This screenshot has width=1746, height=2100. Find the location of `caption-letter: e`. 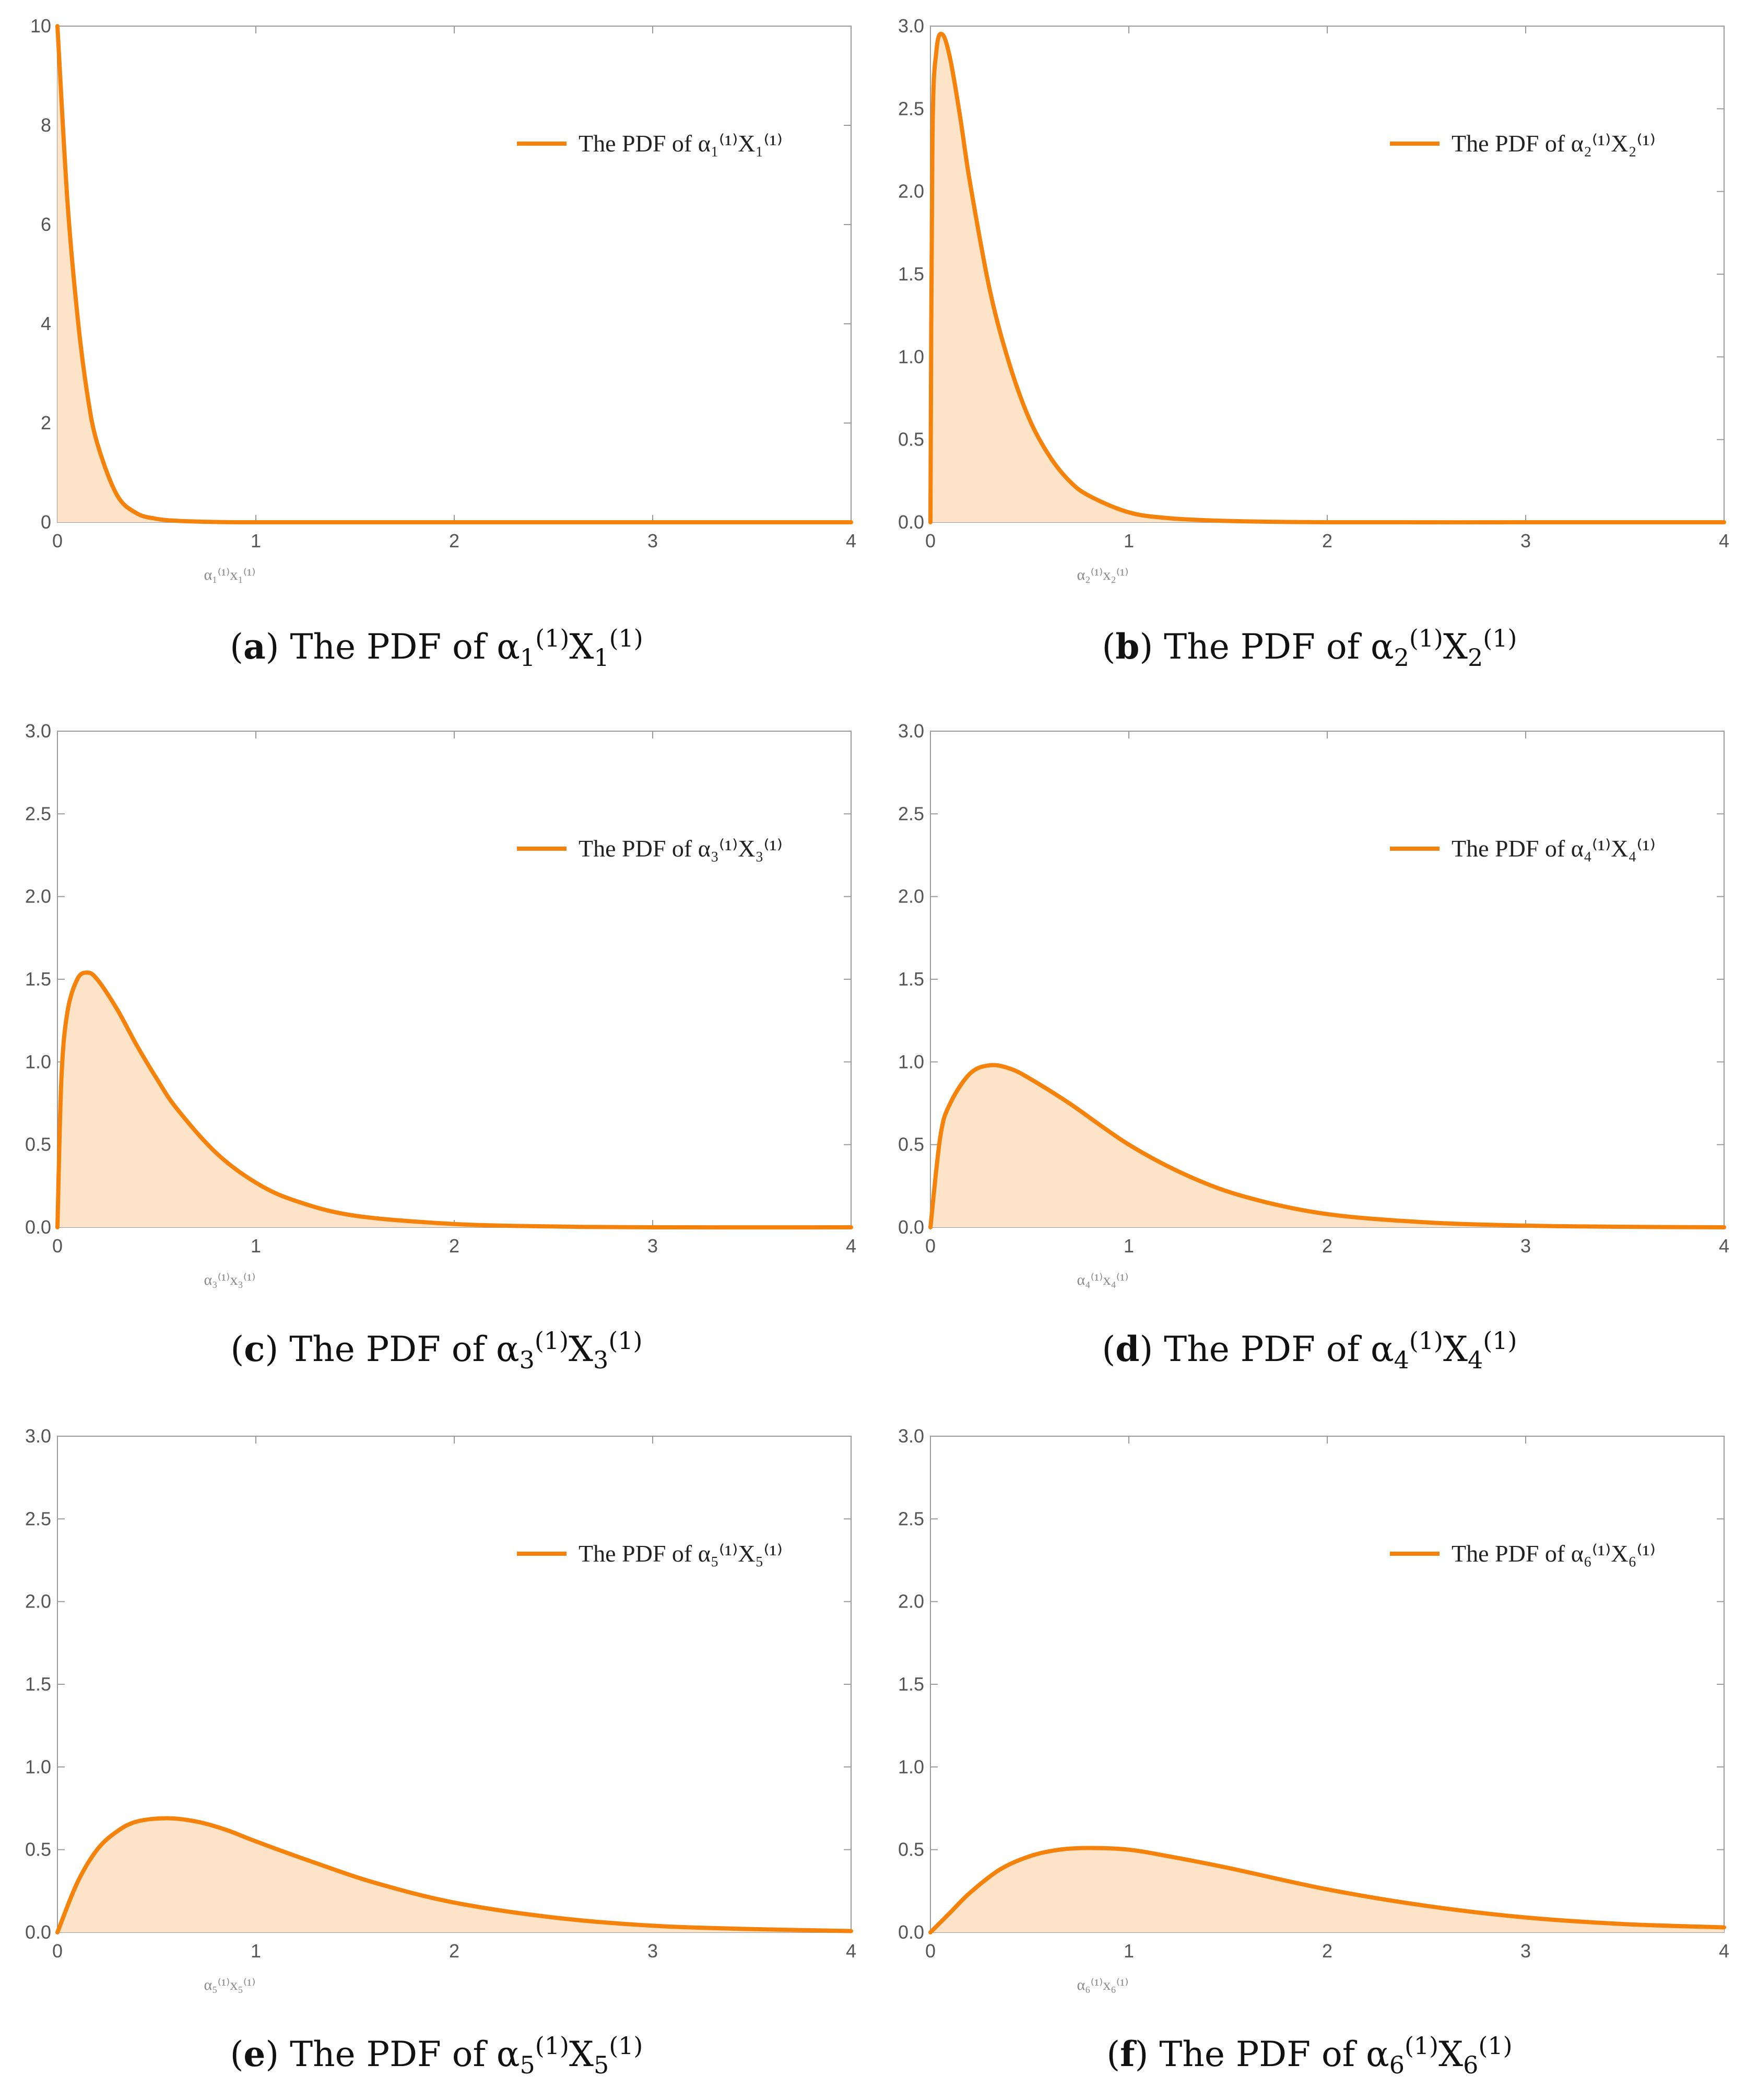

caption-letter: e is located at coordinates (254, 2054).